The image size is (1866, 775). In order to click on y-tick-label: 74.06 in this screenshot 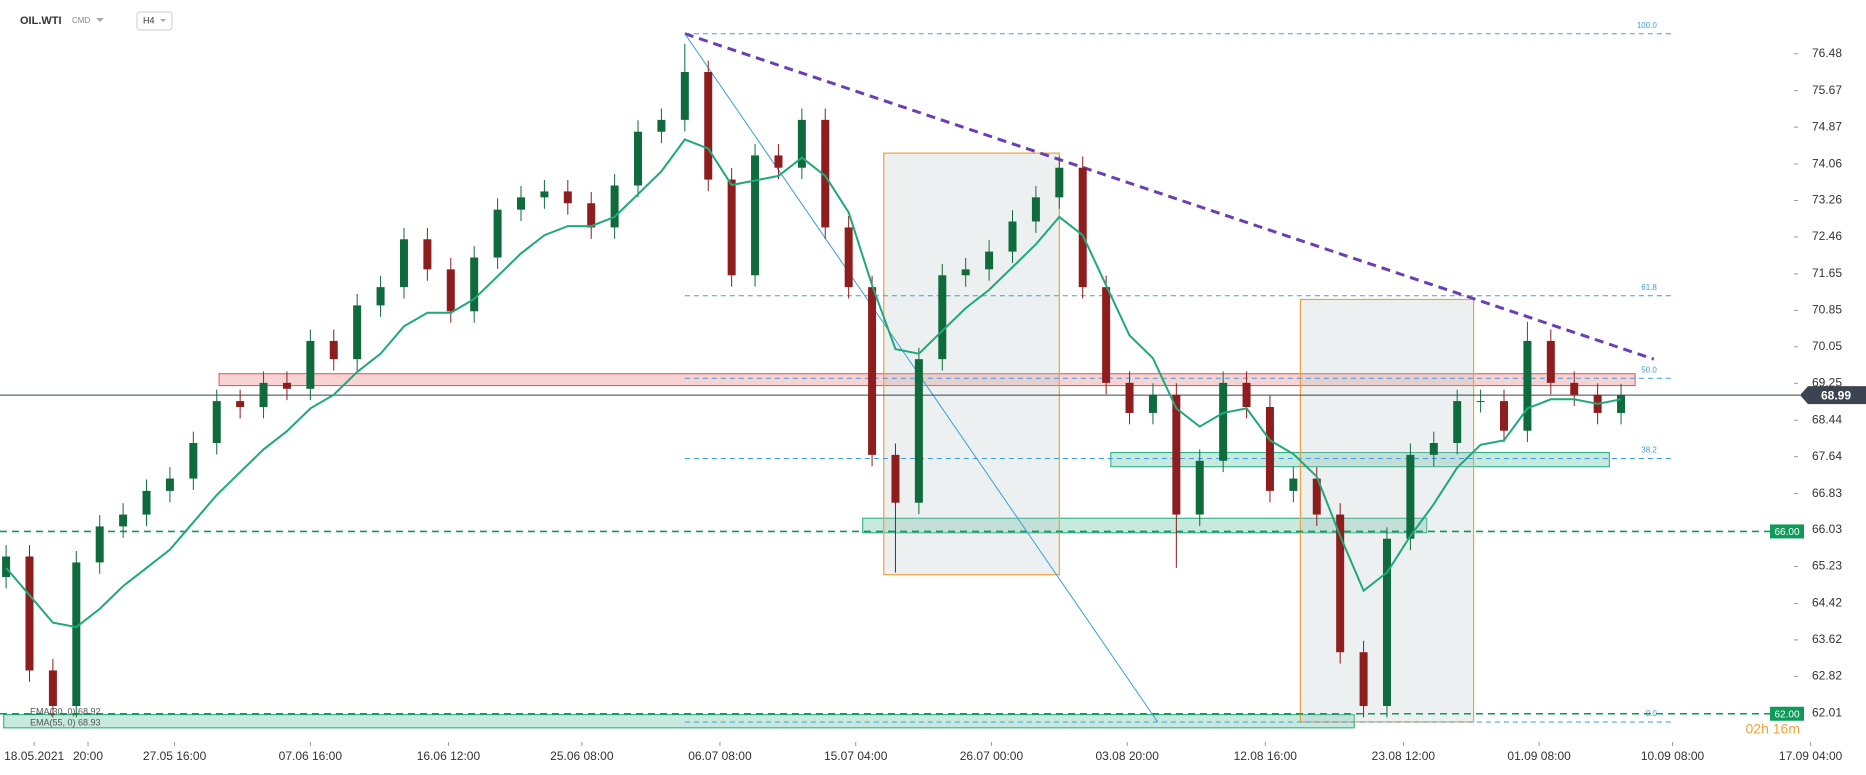, I will do `click(1827, 163)`.